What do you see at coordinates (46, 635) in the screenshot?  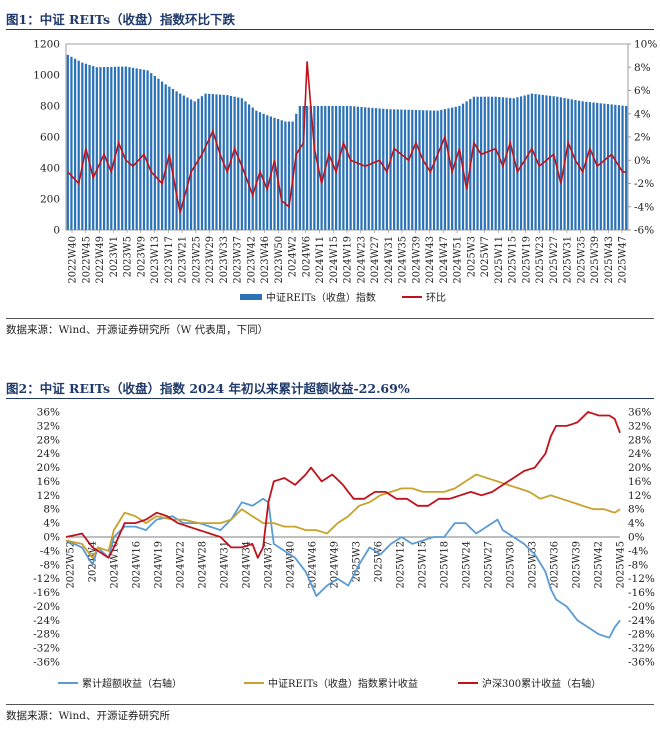 I see `y-left-tick-label: -28%` at bounding box center [46, 635].